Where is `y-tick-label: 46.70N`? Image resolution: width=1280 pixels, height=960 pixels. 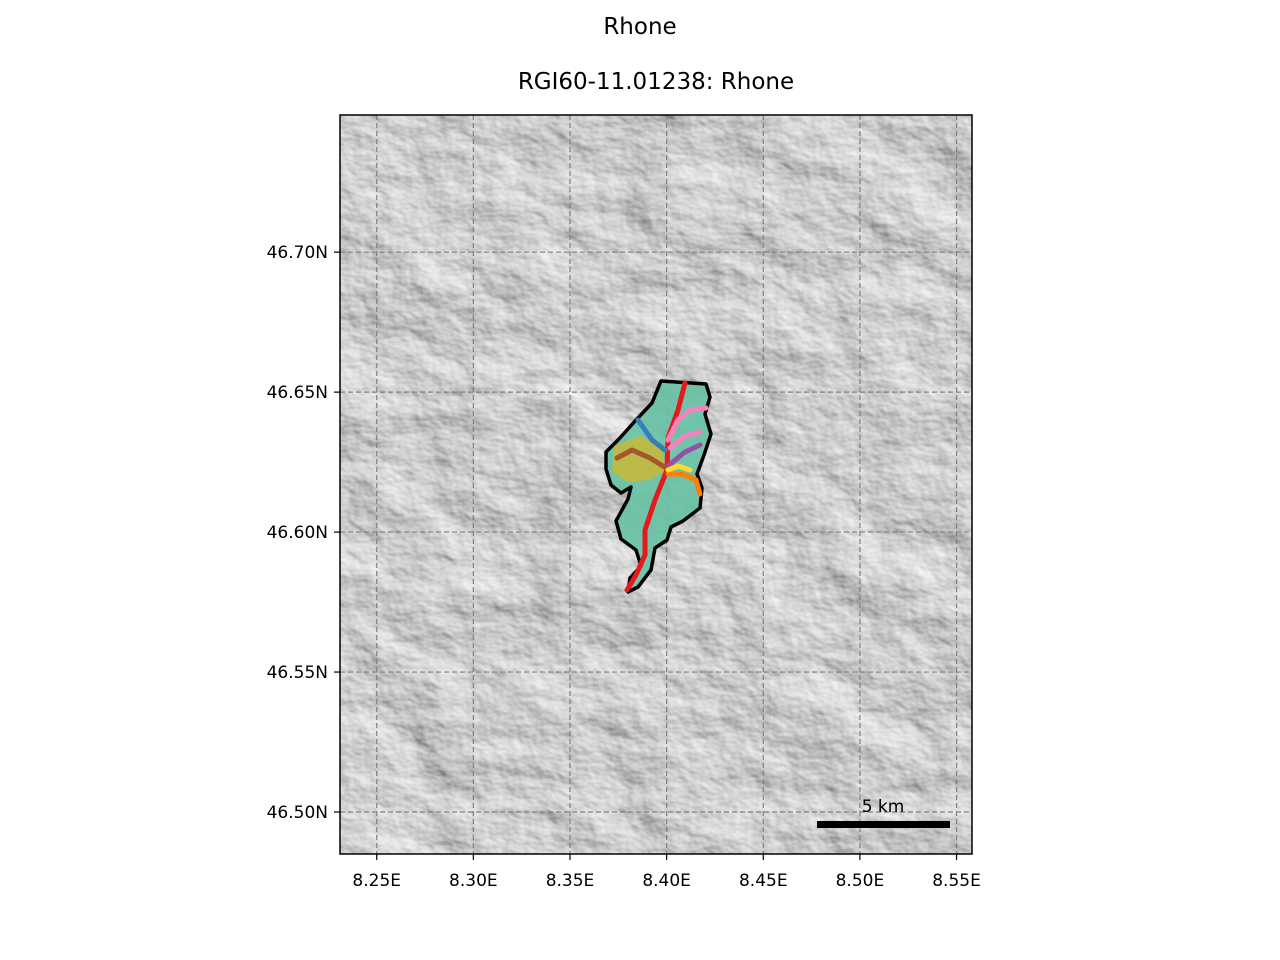
y-tick-label: 46.70N is located at coordinates (297, 253).